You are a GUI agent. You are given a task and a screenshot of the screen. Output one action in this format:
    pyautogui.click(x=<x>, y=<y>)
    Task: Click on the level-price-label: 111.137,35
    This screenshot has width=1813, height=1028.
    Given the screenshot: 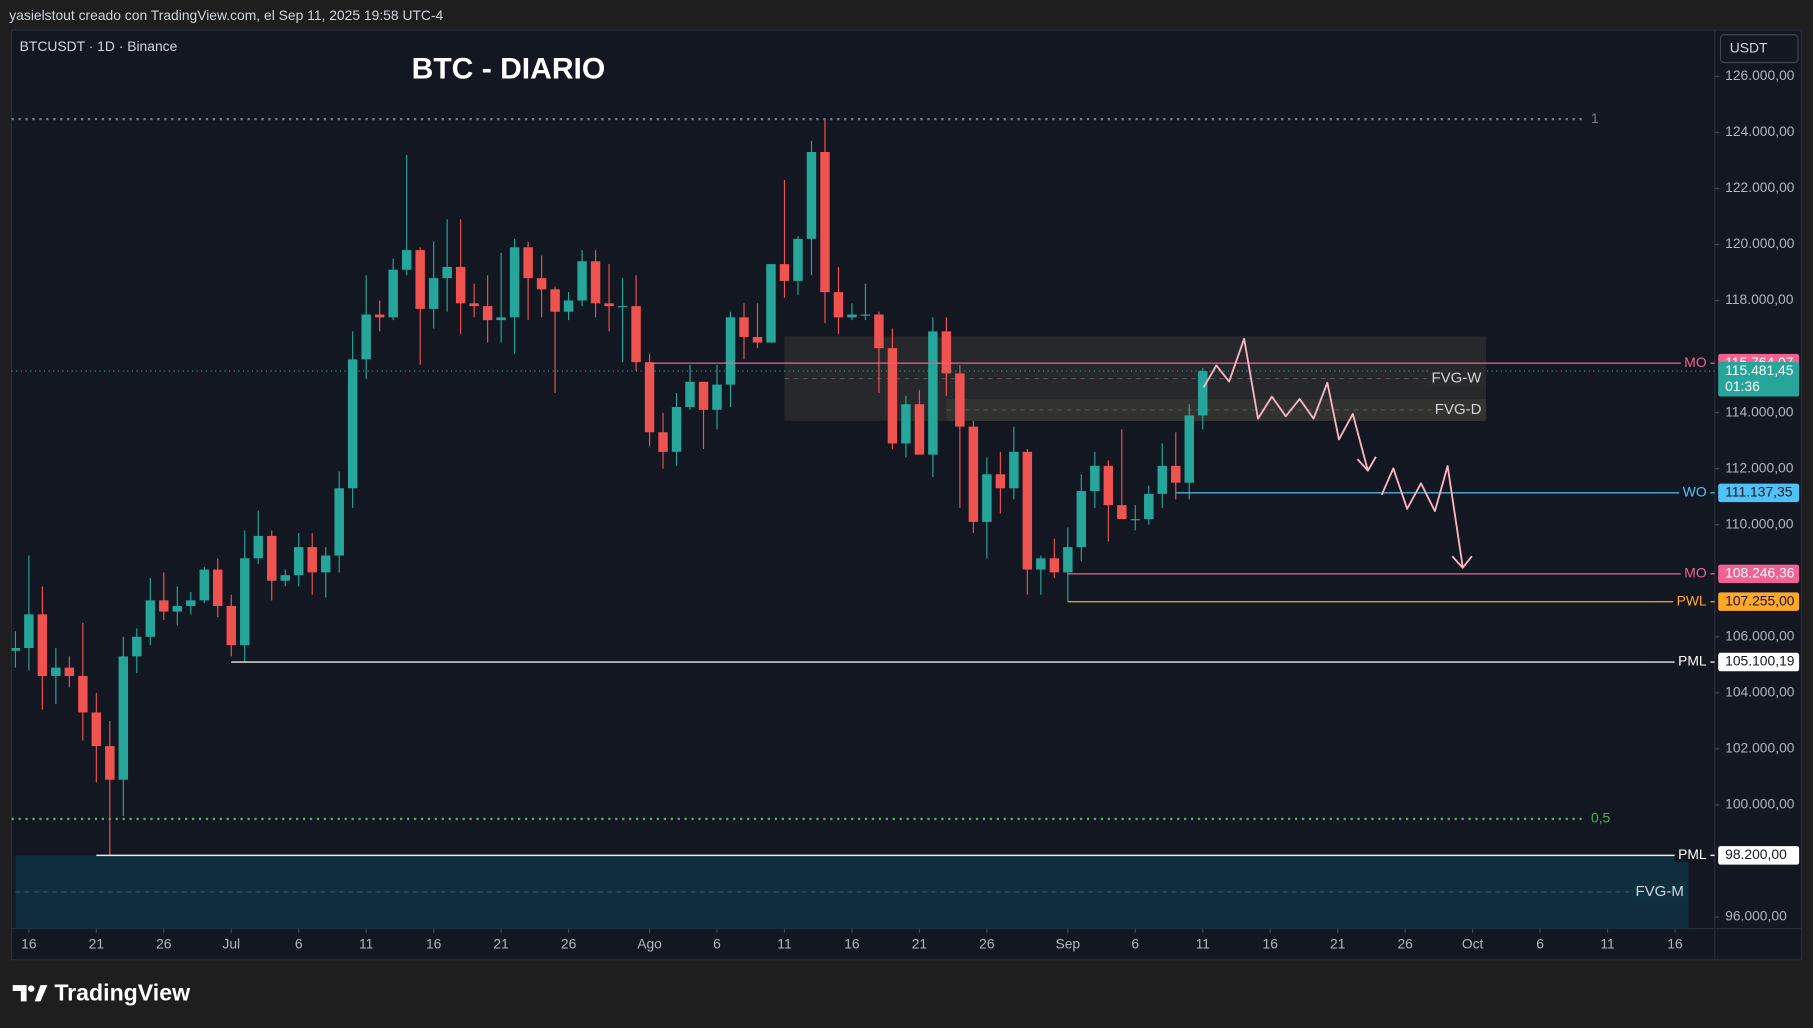 What is the action you would take?
    pyautogui.click(x=1759, y=491)
    